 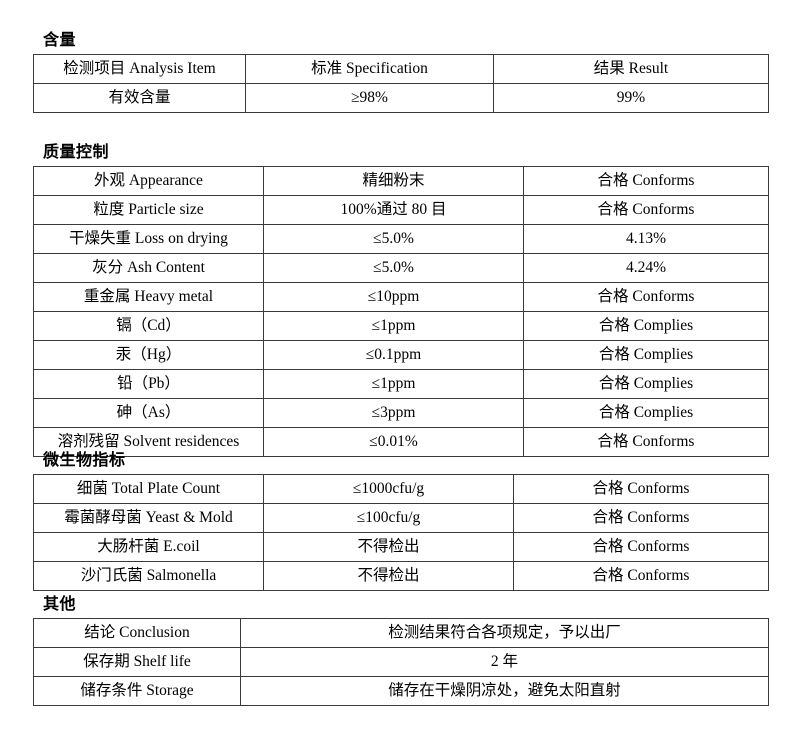 I want to click on table-row: 结论 Conclusion 检测结果符合各项规定，予以出厂, so click(x=401, y=633).